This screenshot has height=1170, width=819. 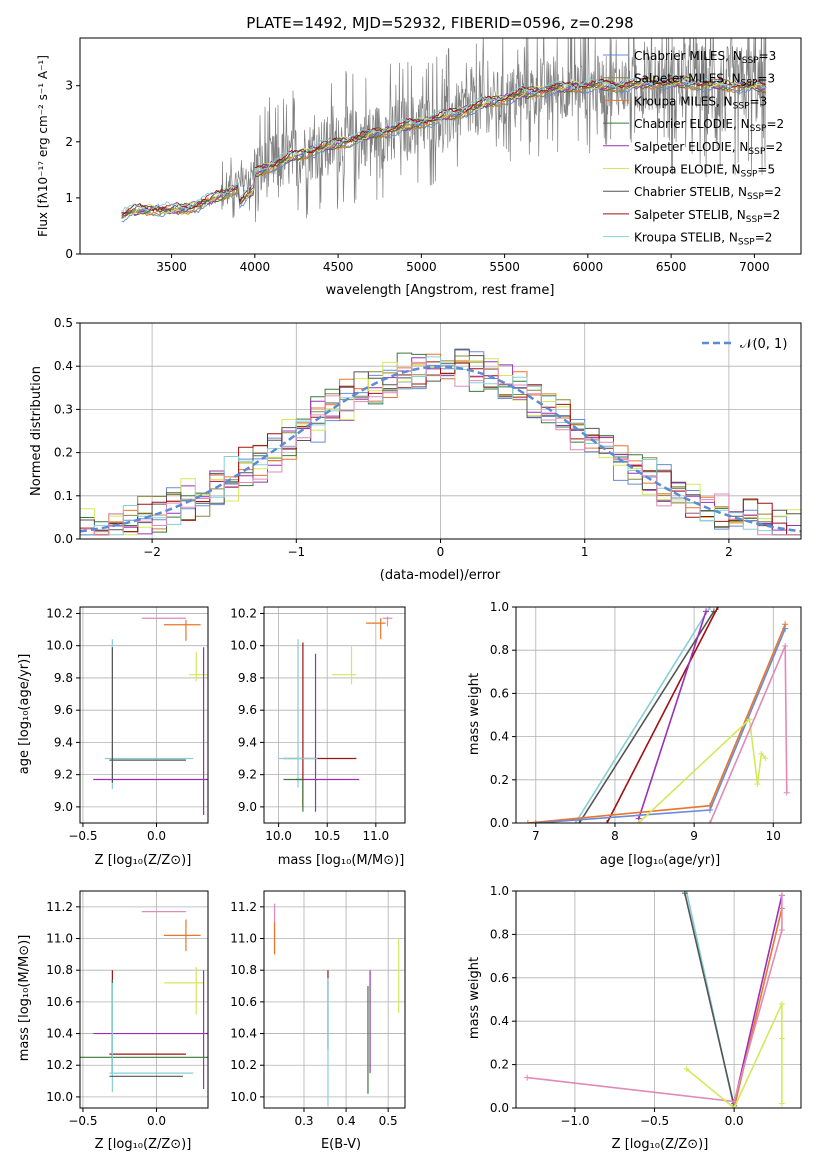 I want to click on x-tick-label: 5000, so click(x=421, y=267).